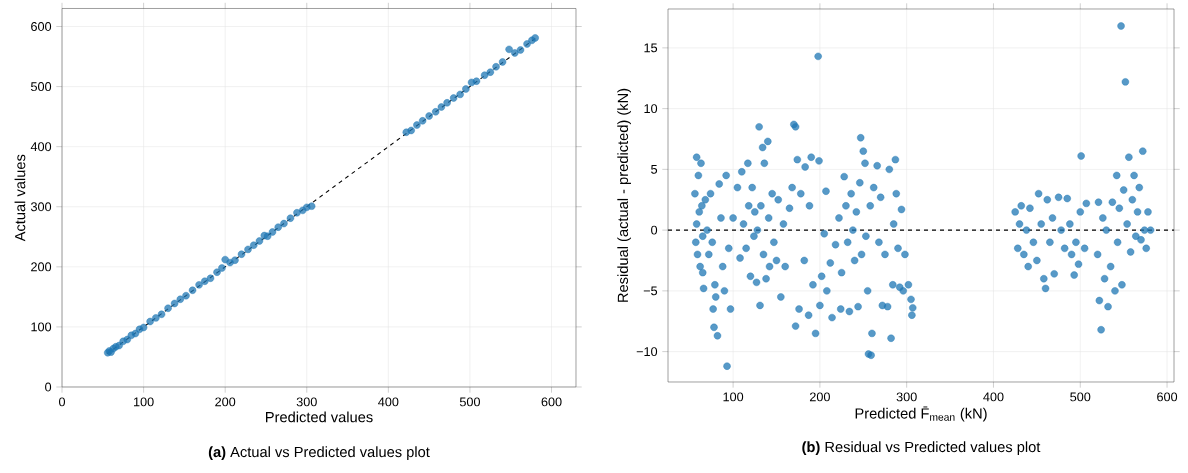  What do you see at coordinates (319, 453) in the screenshot?
I see `text: (a) Actual vs Predicted values plot` at bounding box center [319, 453].